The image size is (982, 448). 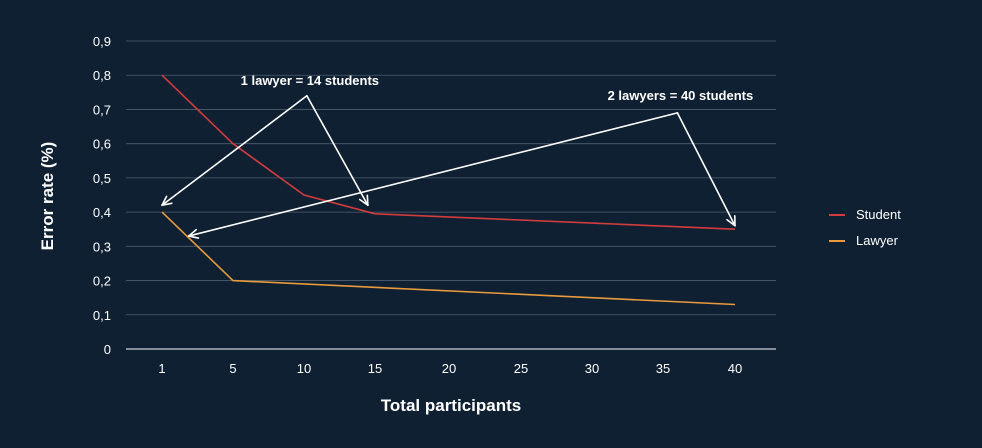 I want to click on y-tick-label: 0,8, so click(x=102, y=75).